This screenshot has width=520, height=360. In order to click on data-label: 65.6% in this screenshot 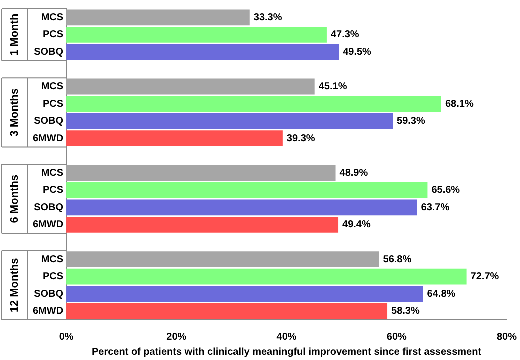, I will do `click(446, 190)`.